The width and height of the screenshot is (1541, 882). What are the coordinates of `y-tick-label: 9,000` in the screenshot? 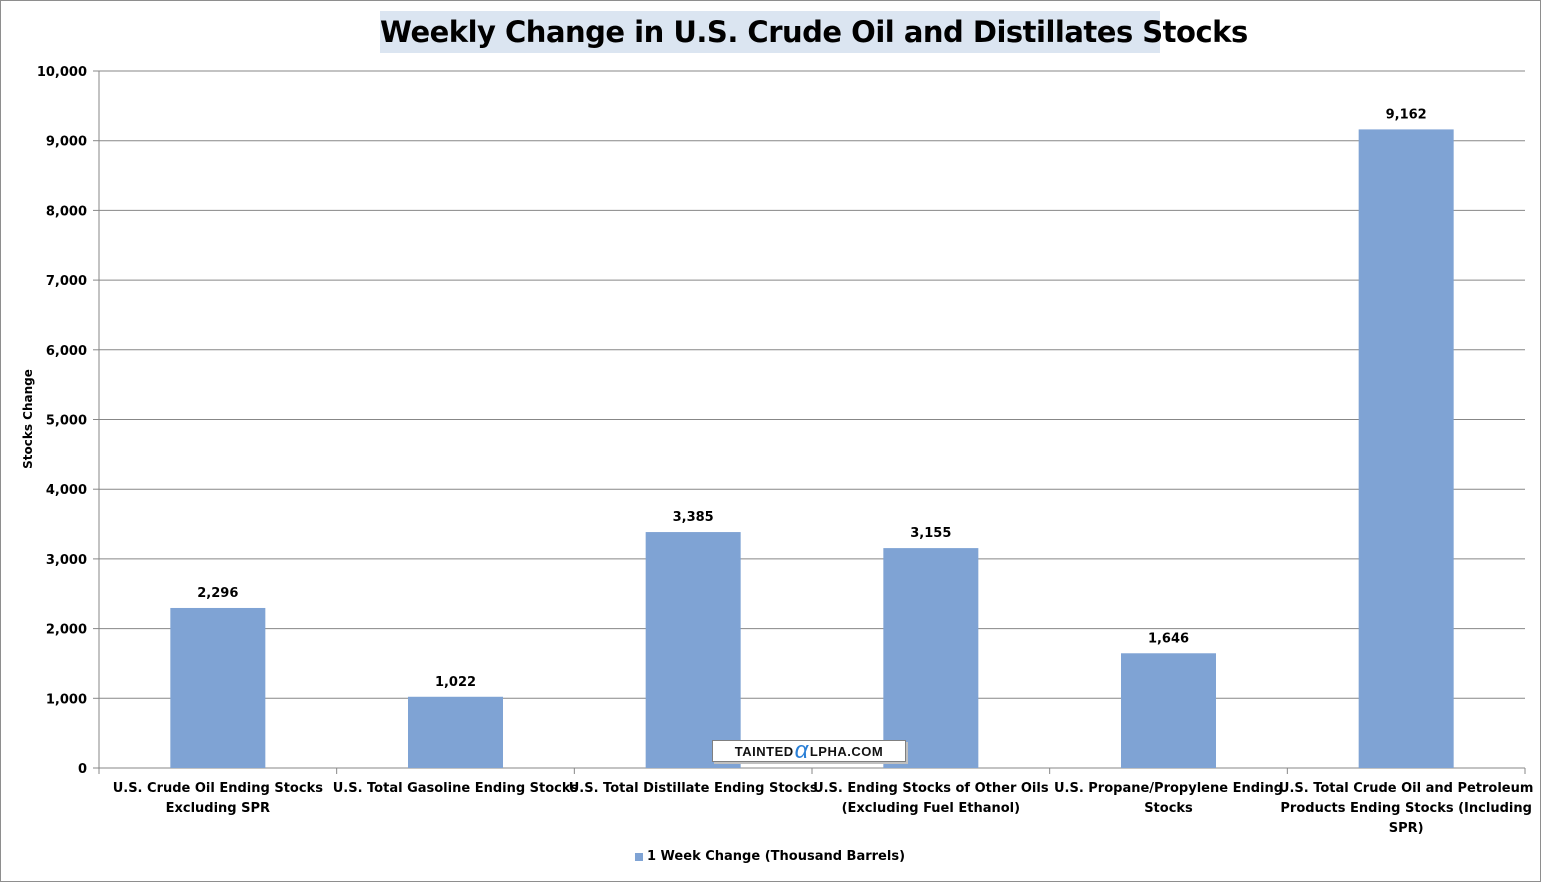 It's located at (66, 142).